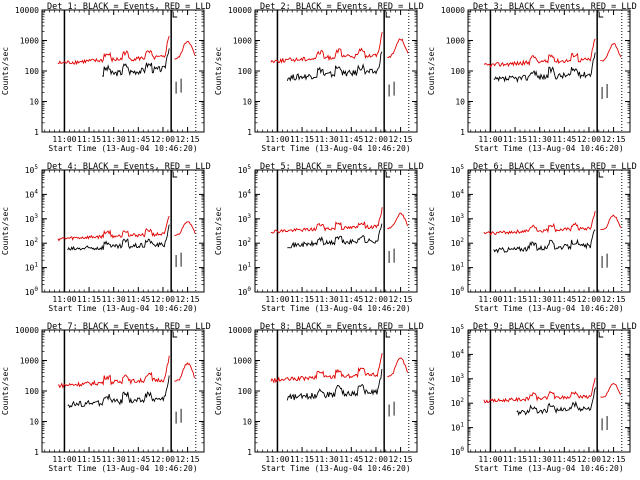 The width and height of the screenshot is (640, 480). I want to click on plot-title: Det 5: BLACK = Events, RED = LLD, so click(342, 167).